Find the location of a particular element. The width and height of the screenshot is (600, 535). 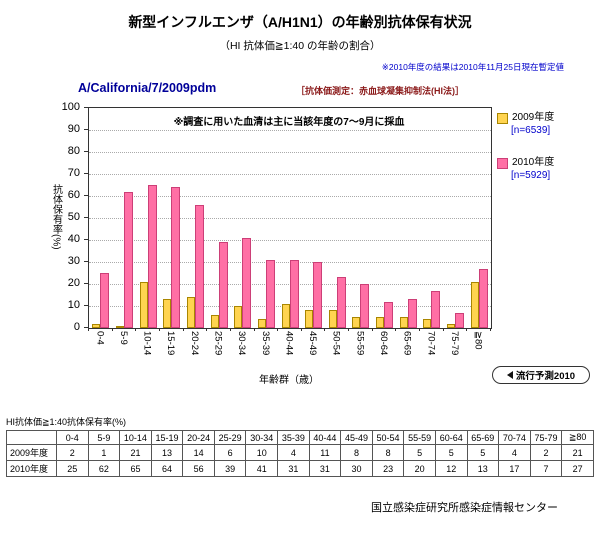

table-col-header: 5-9 is located at coordinates (104, 437).